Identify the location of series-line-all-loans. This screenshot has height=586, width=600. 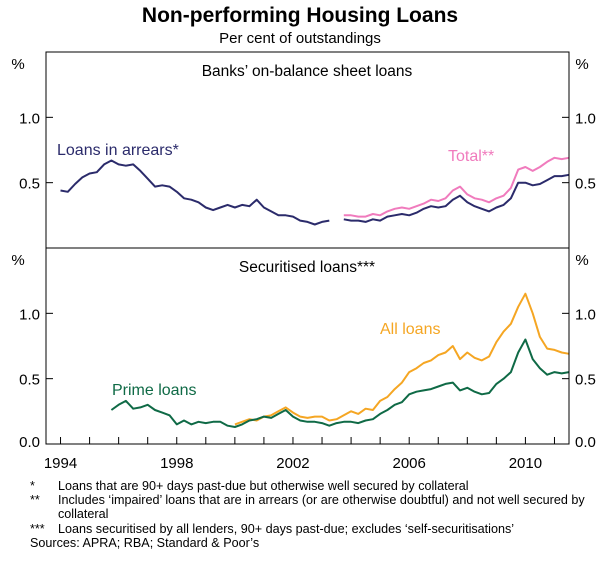
(402, 359).